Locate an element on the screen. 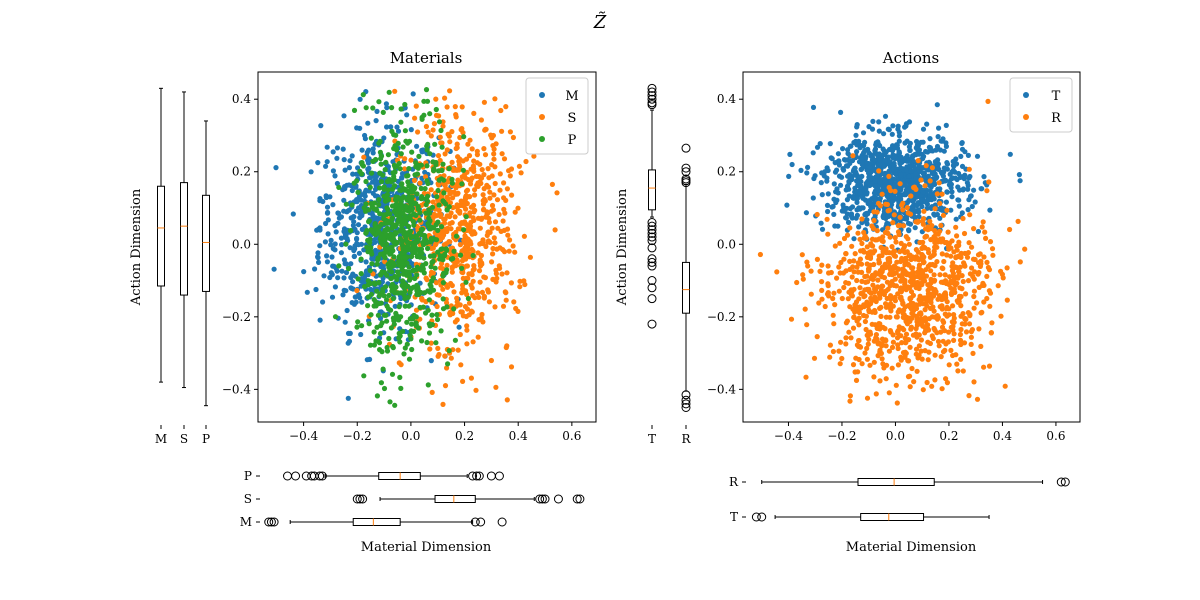 This screenshot has width=1200, height=600. materials-vbox-tick-label-P: P is located at coordinates (206, 439).